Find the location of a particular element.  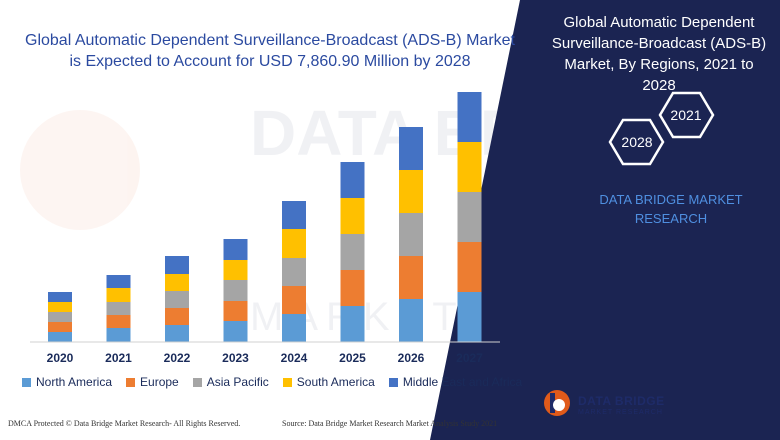

bar-2024-north-america is located at coordinates (294, 328).